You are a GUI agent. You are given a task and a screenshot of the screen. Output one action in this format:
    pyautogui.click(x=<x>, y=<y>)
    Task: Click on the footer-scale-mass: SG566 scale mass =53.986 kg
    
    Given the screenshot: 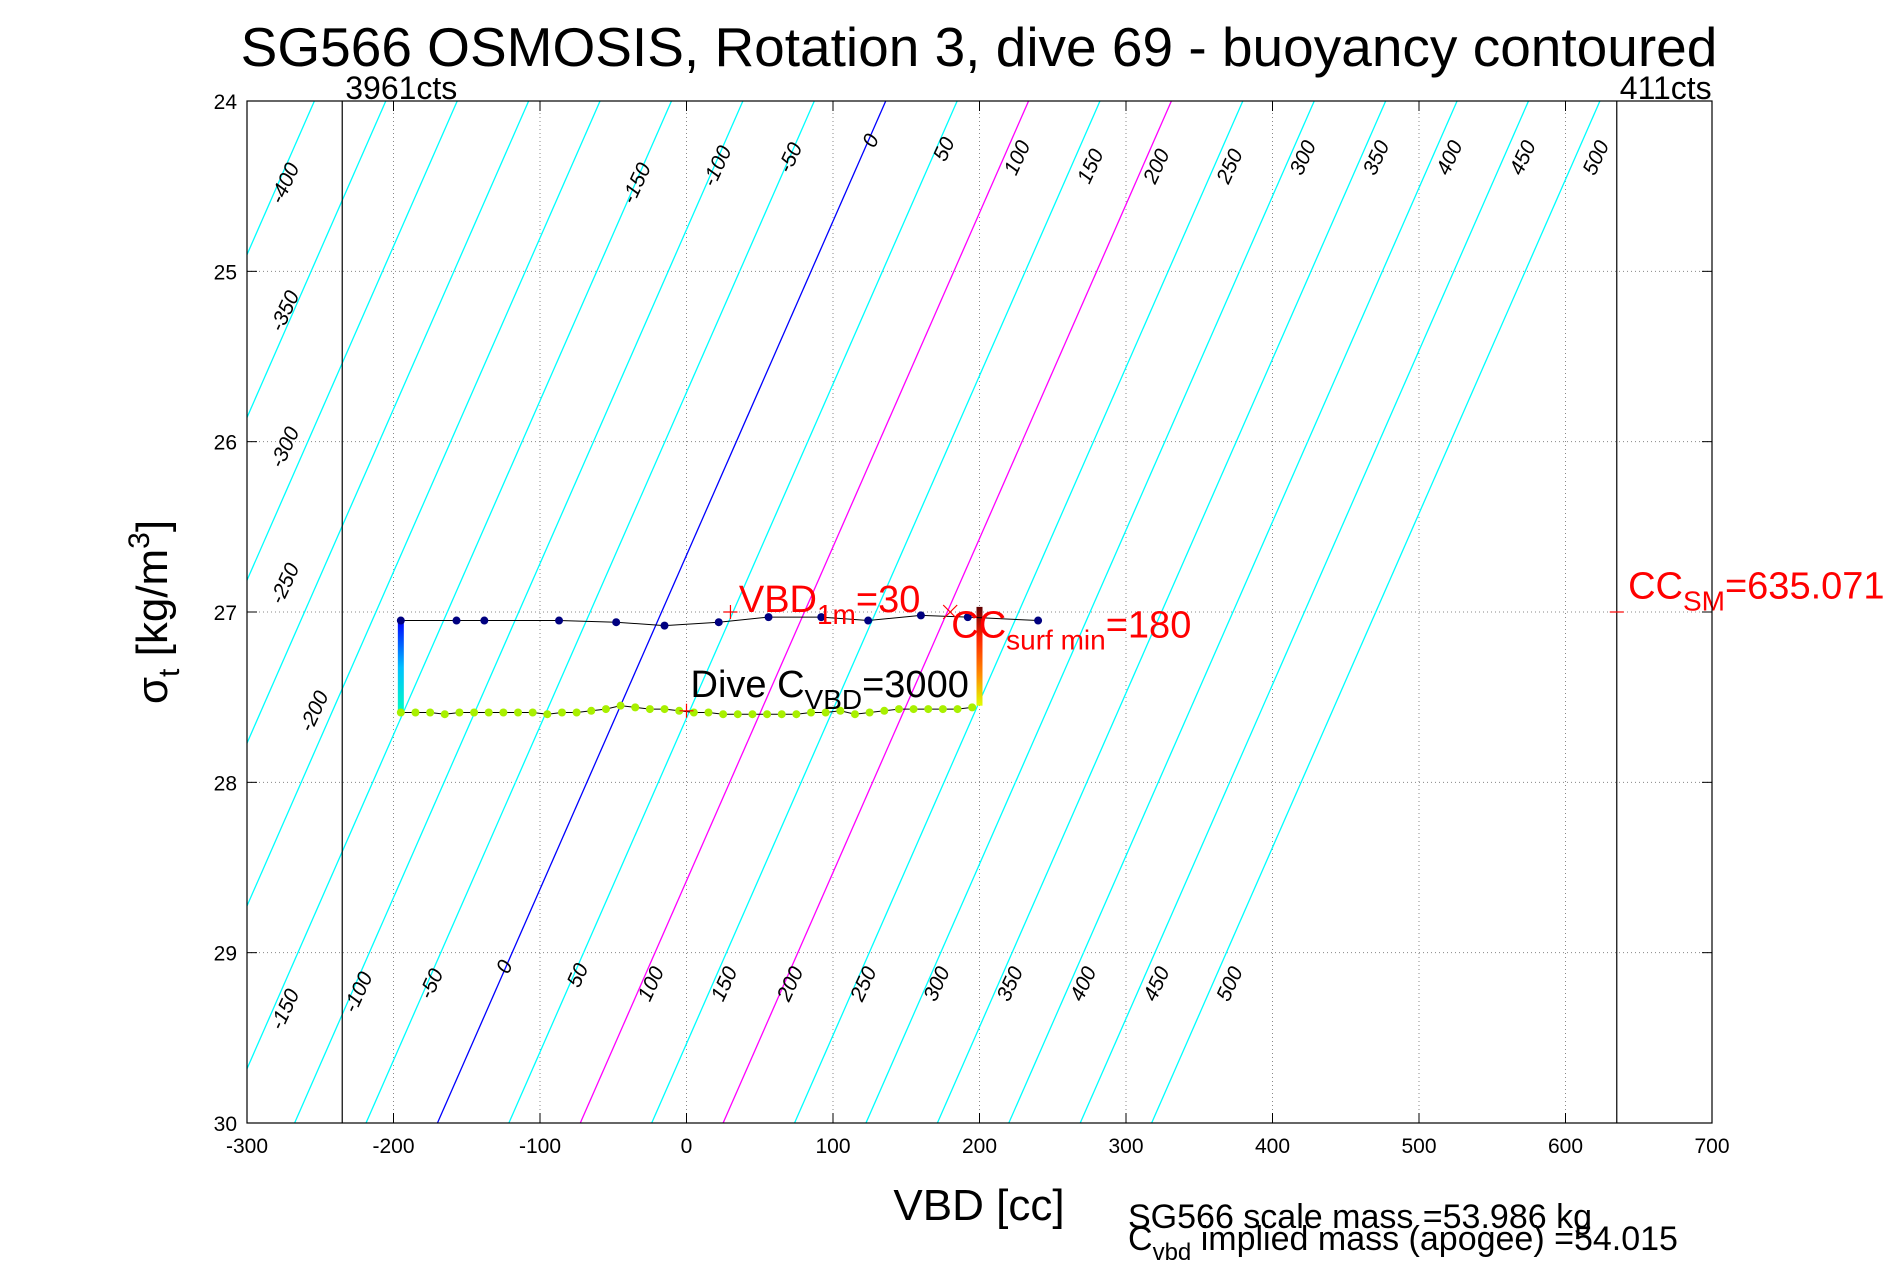 What is the action you would take?
    pyautogui.click(x=1360, y=1217)
    